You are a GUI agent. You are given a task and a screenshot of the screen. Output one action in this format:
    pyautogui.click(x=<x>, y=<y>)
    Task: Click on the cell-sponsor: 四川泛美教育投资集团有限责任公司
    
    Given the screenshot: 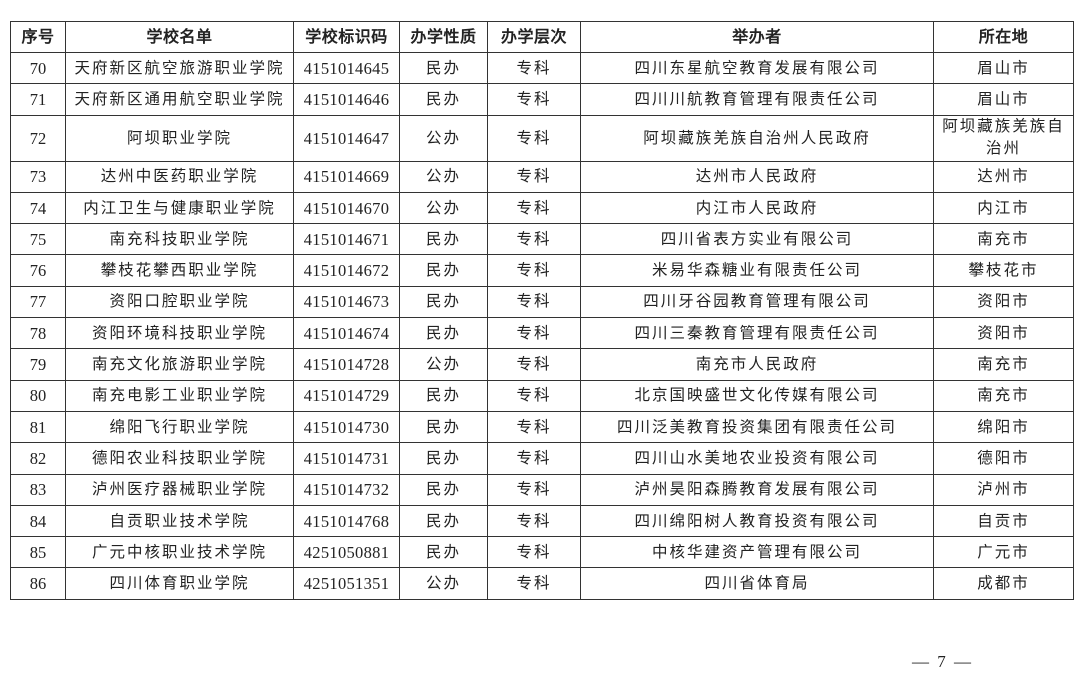 What is the action you would take?
    pyautogui.click(x=757, y=427)
    